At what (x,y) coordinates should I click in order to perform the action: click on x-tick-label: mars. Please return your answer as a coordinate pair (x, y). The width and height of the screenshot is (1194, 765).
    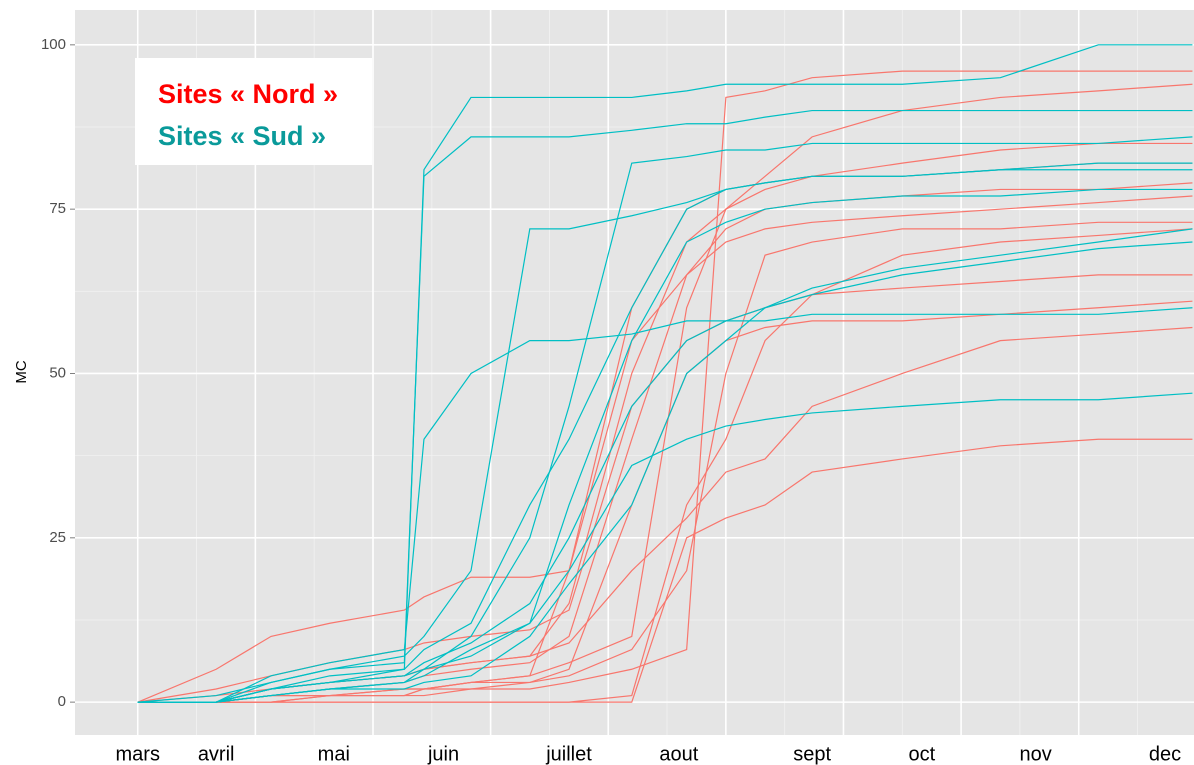
    Looking at the image, I should click on (138, 754).